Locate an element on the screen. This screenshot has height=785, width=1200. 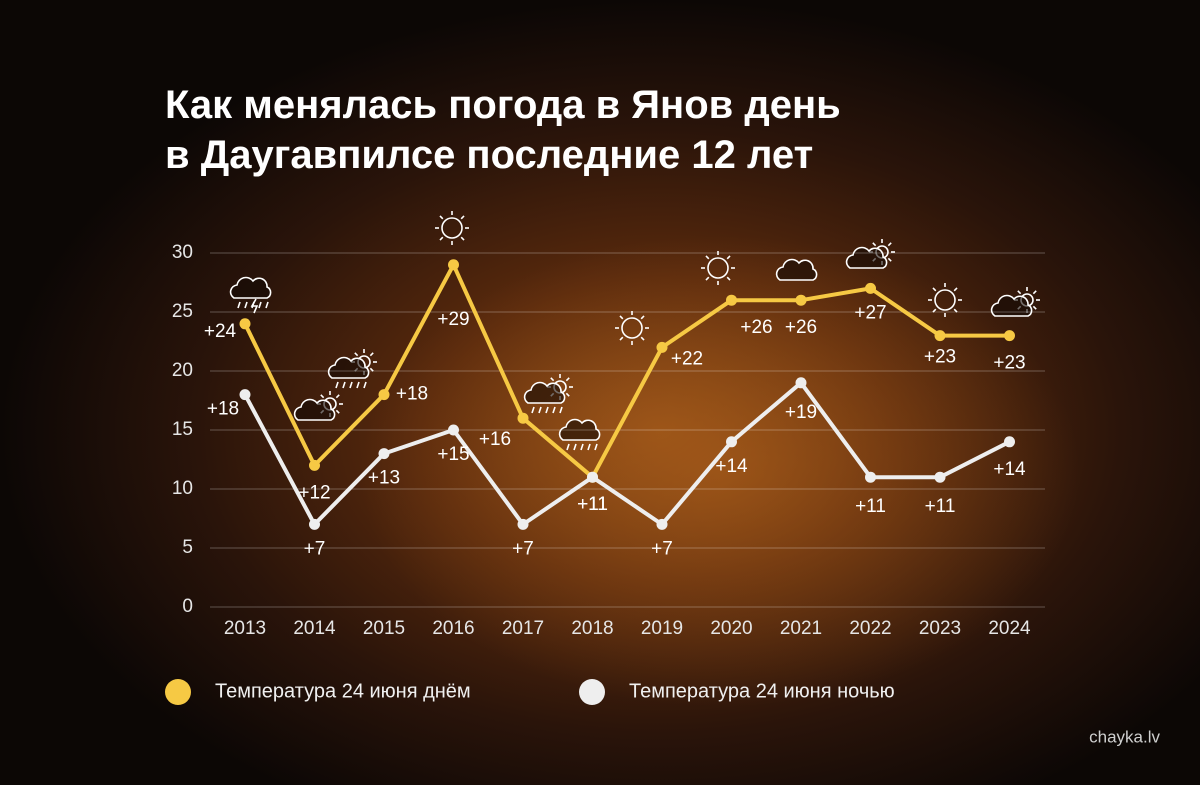
x-tick-label: 2018 is located at coordinates (592, 628).